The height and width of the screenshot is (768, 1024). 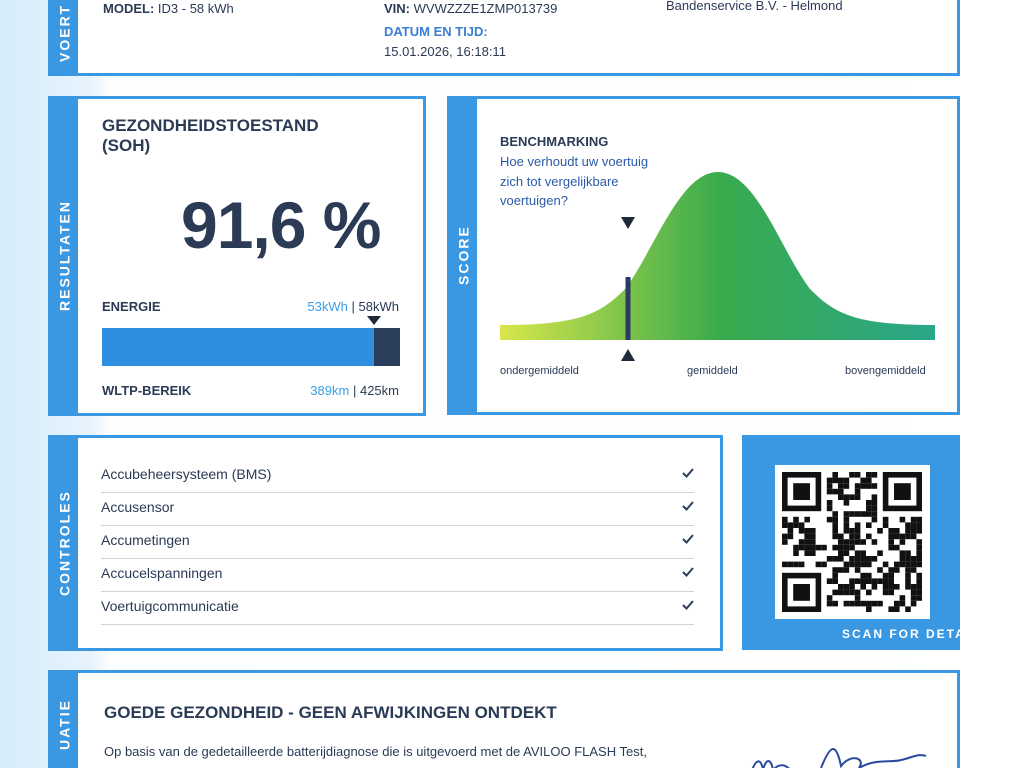 What do you see at coordinates (281, 225) in the screenshot?
I see `soh-value: 91,6 %` at bounding box center [281, 225].